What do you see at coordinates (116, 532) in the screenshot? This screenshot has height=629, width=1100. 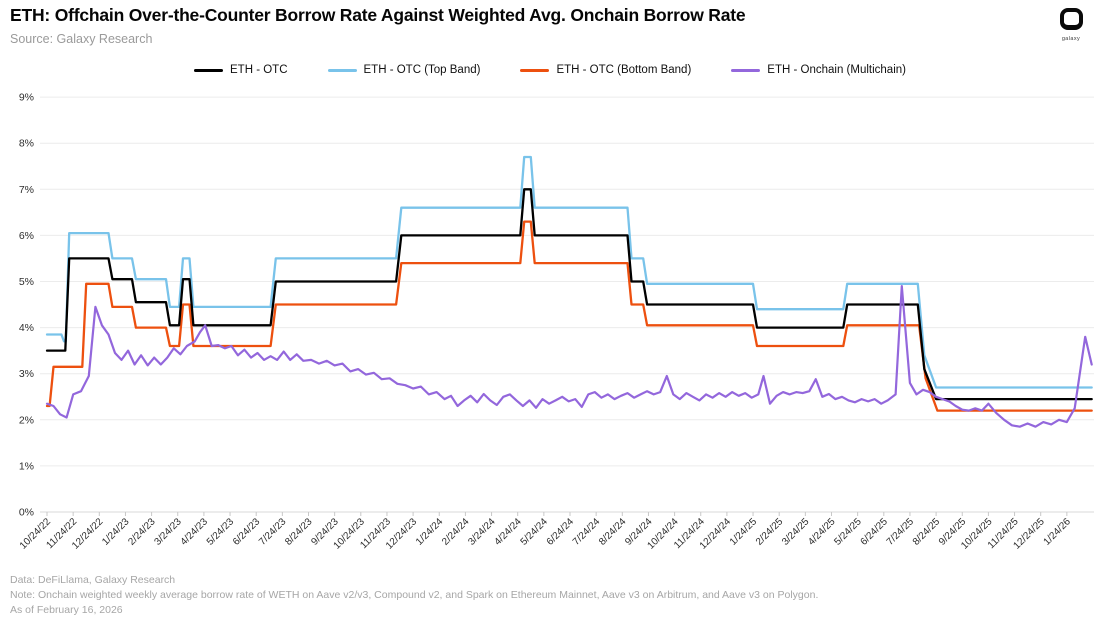 I see `x-tick-label: 1/24/23` at bounding box center [116, 532].